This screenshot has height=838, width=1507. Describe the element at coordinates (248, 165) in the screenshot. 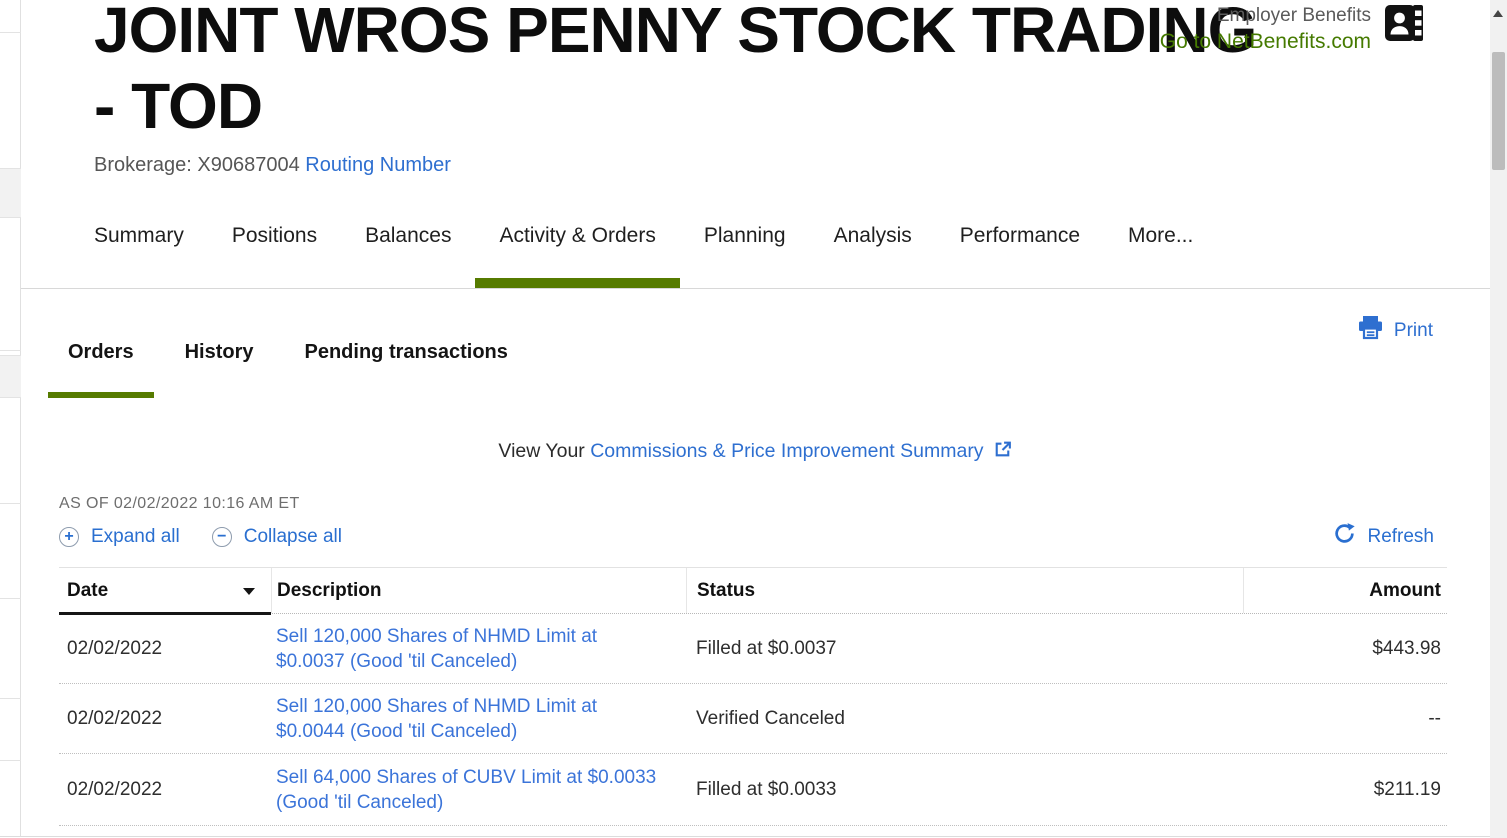

I see `brokerage-number: X90687004` at that location.